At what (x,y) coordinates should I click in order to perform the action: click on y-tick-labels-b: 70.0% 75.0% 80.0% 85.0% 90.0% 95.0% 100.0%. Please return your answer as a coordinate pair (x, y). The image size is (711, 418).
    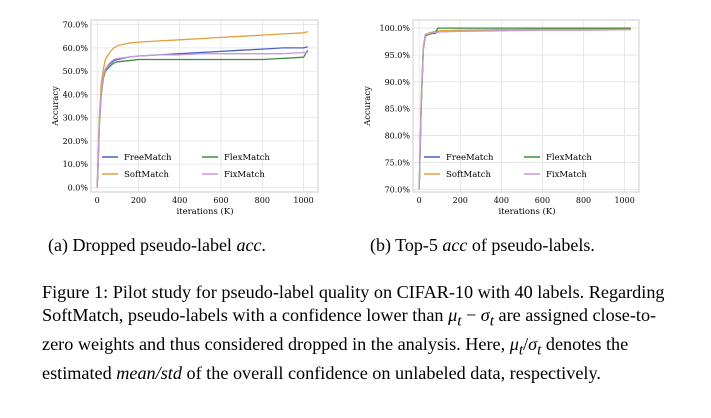
    Looking at the image, I should click on (394, 109).